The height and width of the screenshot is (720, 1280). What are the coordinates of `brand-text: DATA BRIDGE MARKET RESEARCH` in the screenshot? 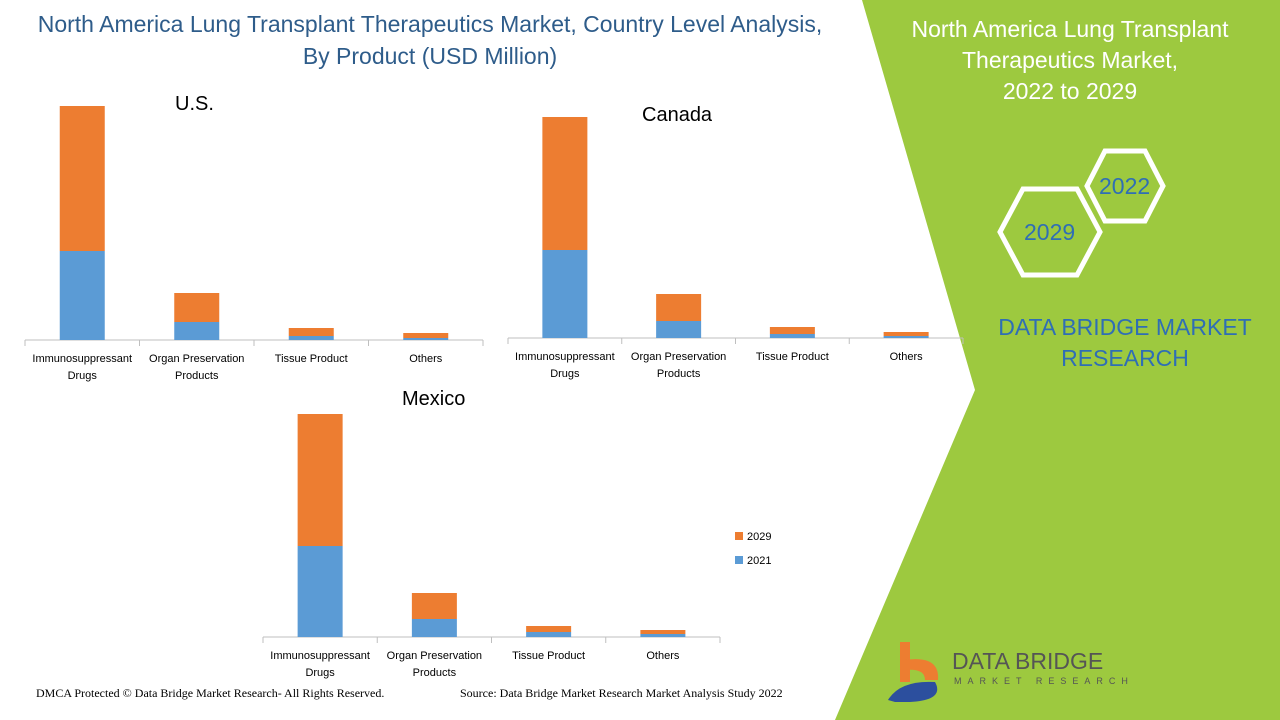 It's located at (1125, 342).